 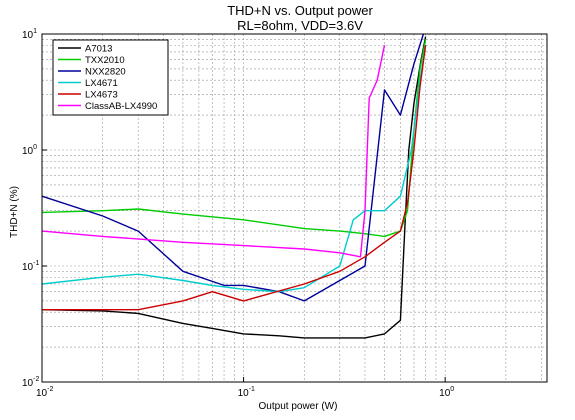 I want to click on y-tick-label: 10⁻¹, so click(x=30, y=266).